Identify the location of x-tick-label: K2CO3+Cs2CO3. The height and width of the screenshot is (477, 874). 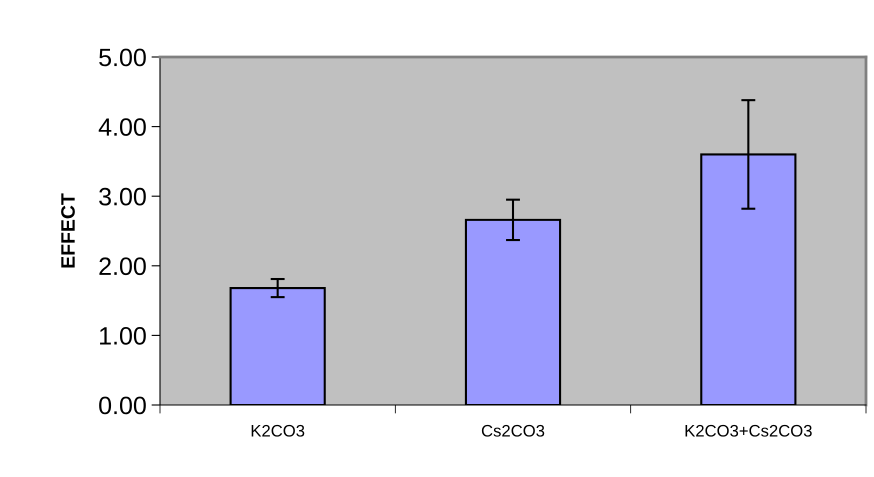
(749, 430).